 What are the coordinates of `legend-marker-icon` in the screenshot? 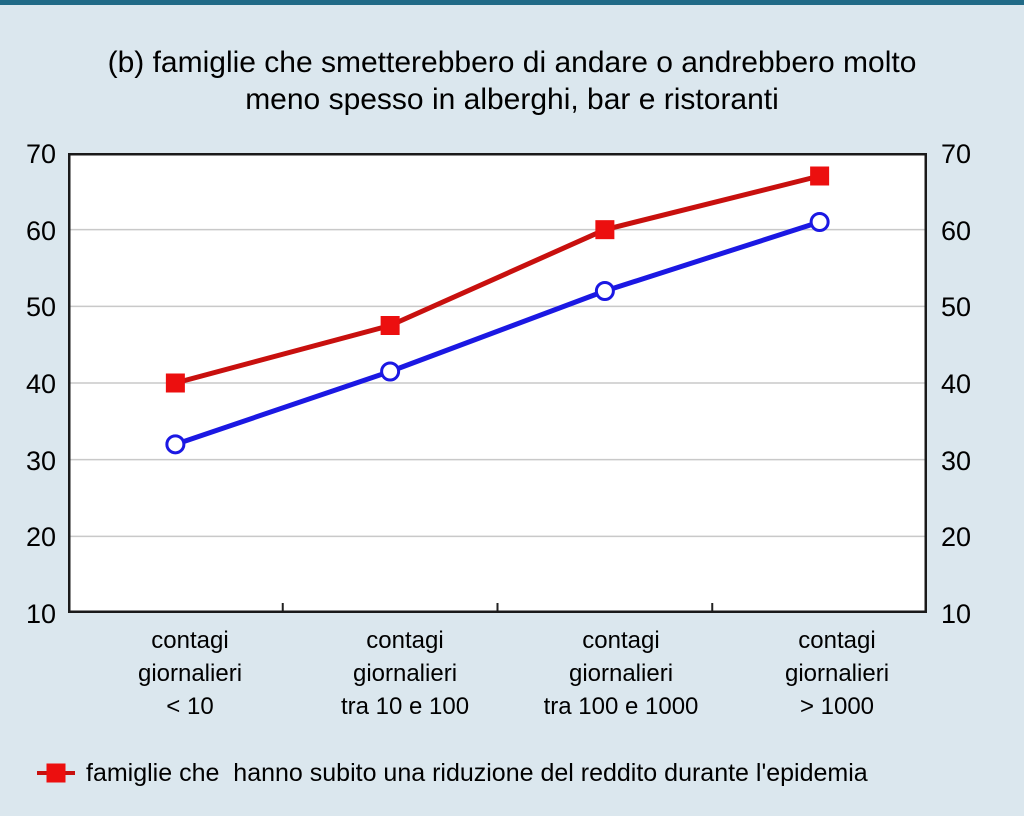 It's located at (56, 773).